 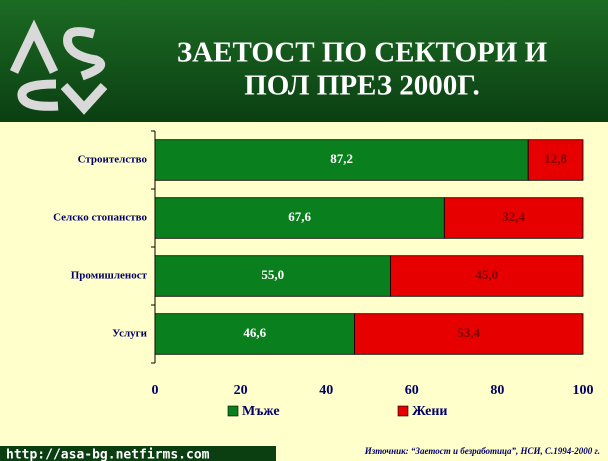 What do you see at coordinates (109, 276) in the screenshot?
I see `category-label: Промишленост` at bounding box center [109, 276].